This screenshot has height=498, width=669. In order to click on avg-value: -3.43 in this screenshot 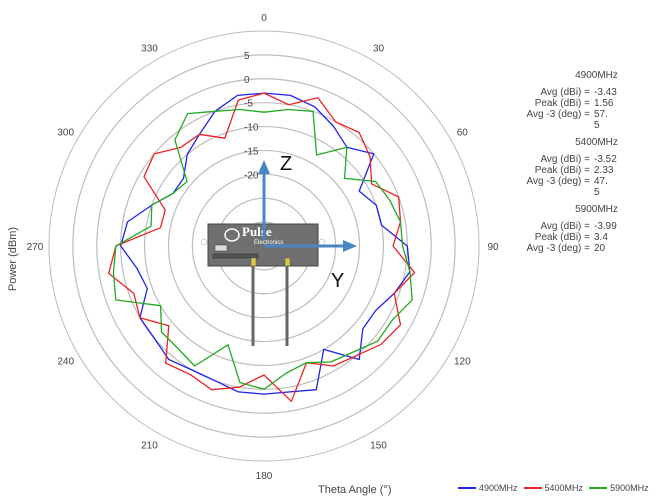, I will do `click(605, 92)`.